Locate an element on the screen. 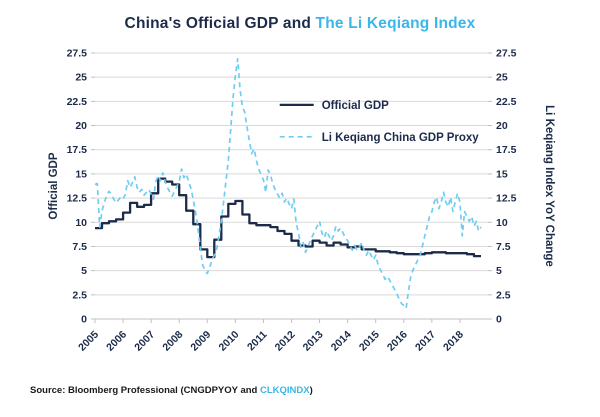 The width and height of the screenshot is (600, 417). y-axis-right-tick: 2.5 is located at coordinates (503, 295).